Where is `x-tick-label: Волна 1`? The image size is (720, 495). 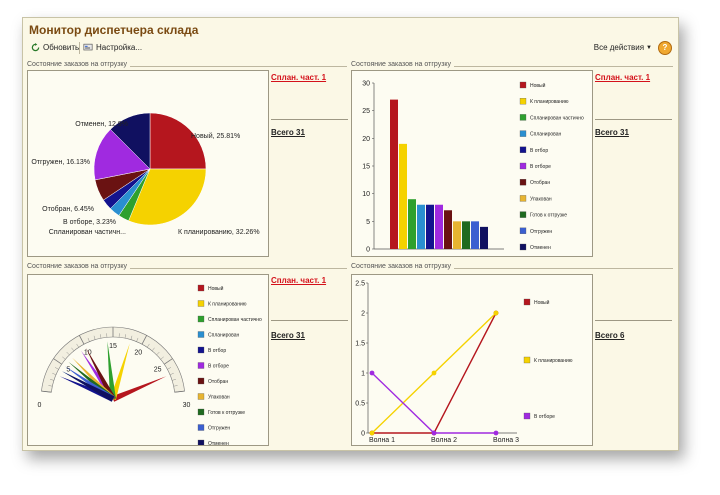
x-tick-label: Волна 1 is located at coordinates (382, 440).